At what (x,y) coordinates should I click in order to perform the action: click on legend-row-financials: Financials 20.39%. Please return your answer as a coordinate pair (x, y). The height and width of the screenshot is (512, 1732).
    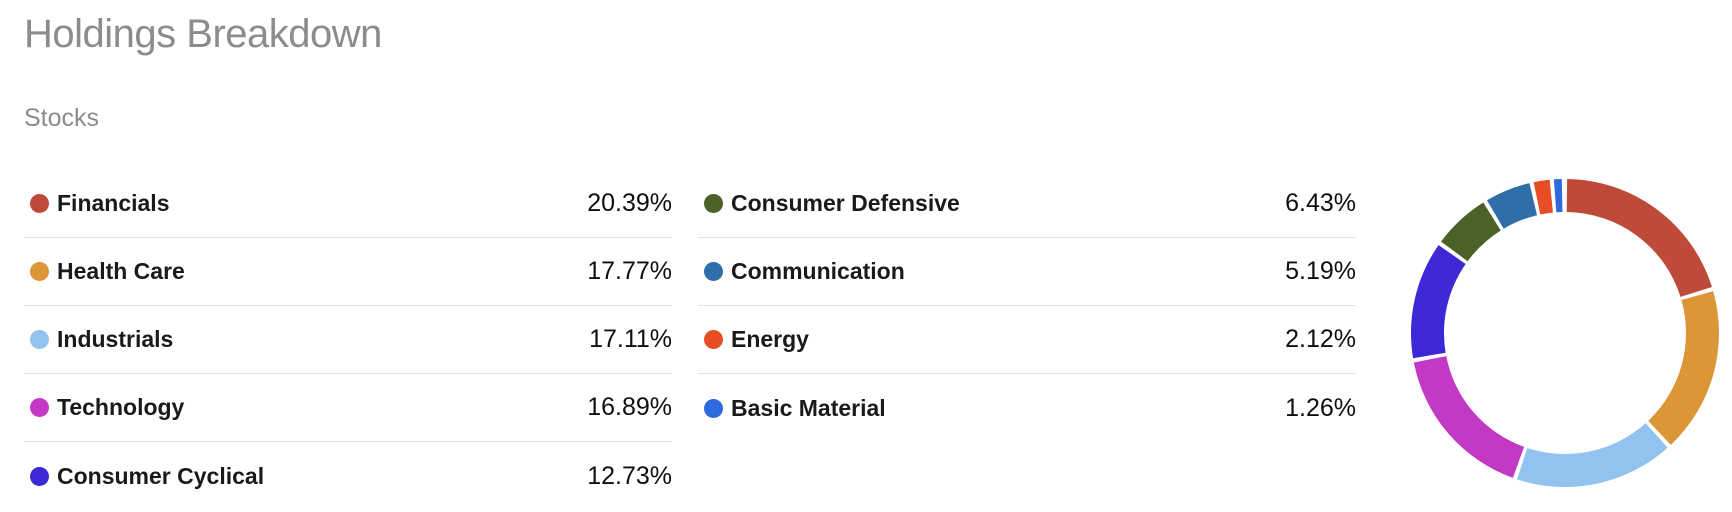
    Looking at the image, I should click on (348, 204).